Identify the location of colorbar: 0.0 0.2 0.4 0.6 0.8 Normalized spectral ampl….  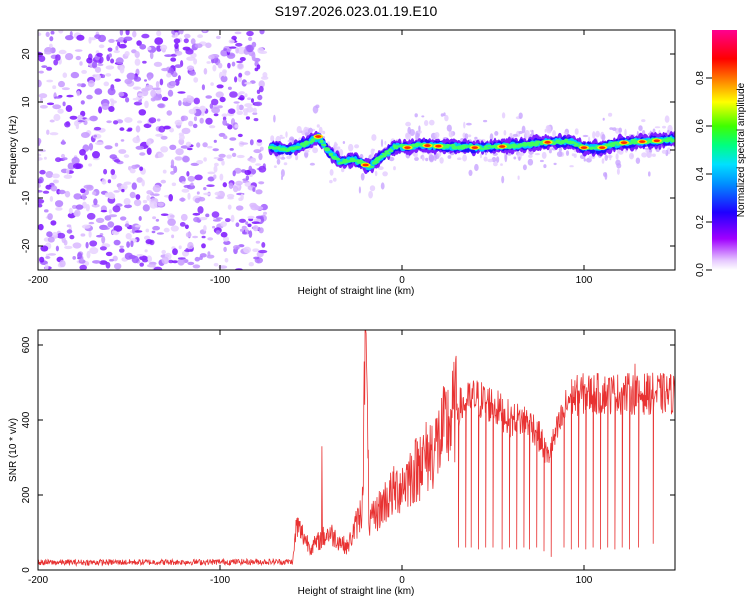
(721, 153).